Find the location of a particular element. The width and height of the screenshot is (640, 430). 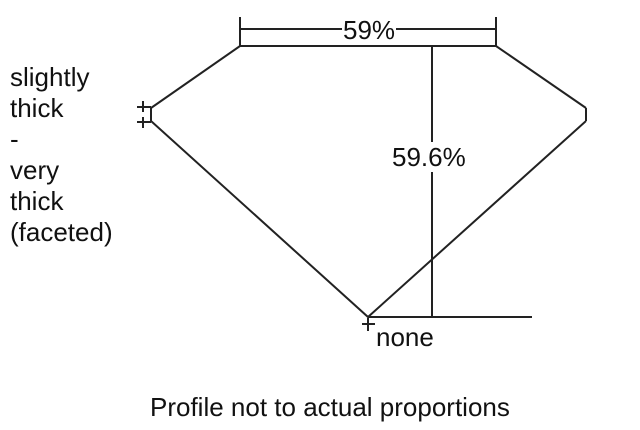

depth-percent-label: 59.6% is located at coordinates (429, 157).